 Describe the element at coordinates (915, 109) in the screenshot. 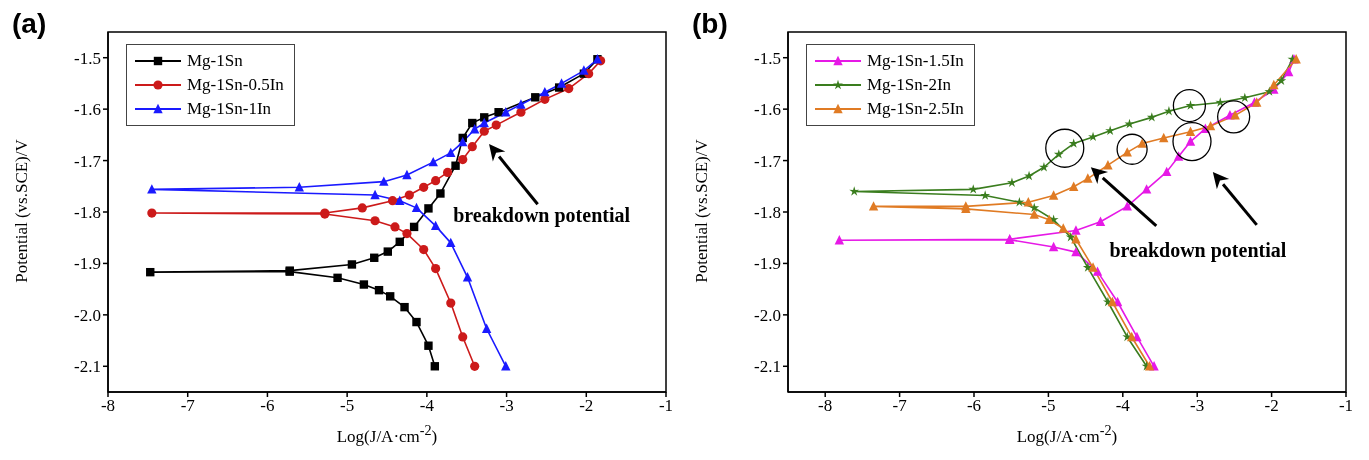

I see `legend-label: Mg-1Sn-2.5In` at that location.